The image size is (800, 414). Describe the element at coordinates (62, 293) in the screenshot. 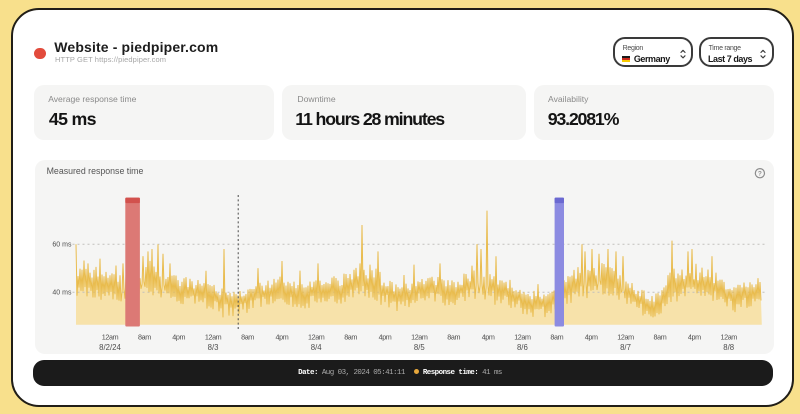

I see `svg-text: 40 ms` at that location.